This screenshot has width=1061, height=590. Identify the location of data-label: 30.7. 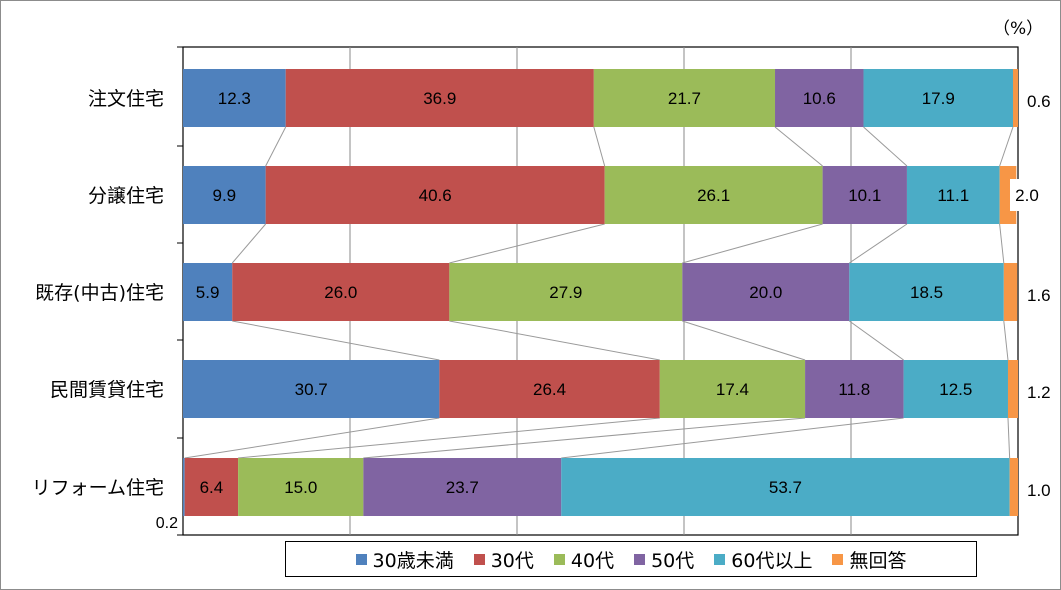
(311, 389).